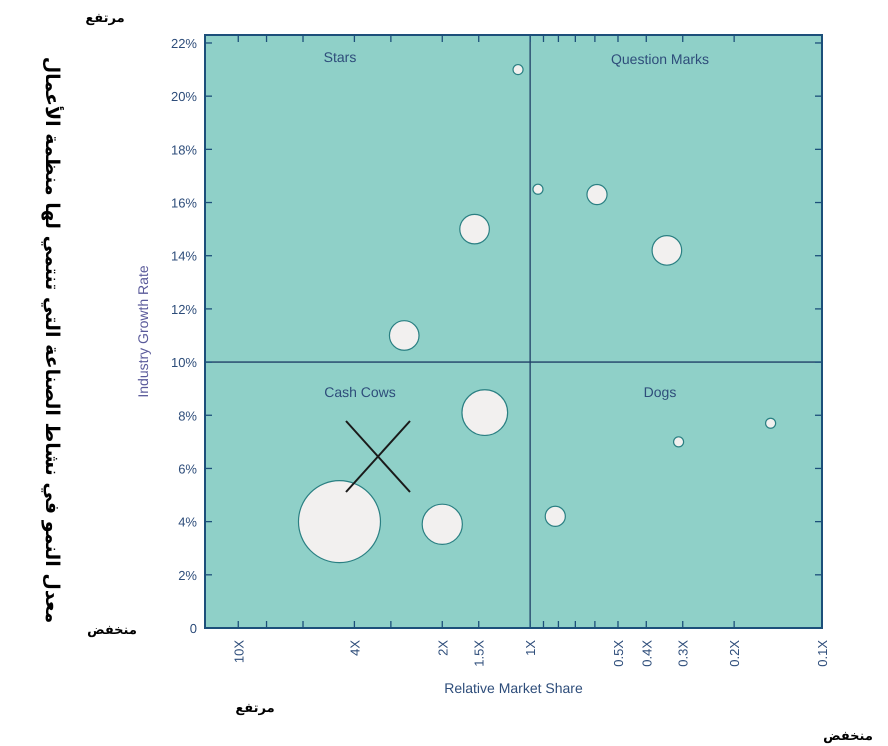  What do you see at coordinates (143, 331) in the screenshot?
I see `y-axis-title: Industry Growth Rate` at bounding box center [143, 331].